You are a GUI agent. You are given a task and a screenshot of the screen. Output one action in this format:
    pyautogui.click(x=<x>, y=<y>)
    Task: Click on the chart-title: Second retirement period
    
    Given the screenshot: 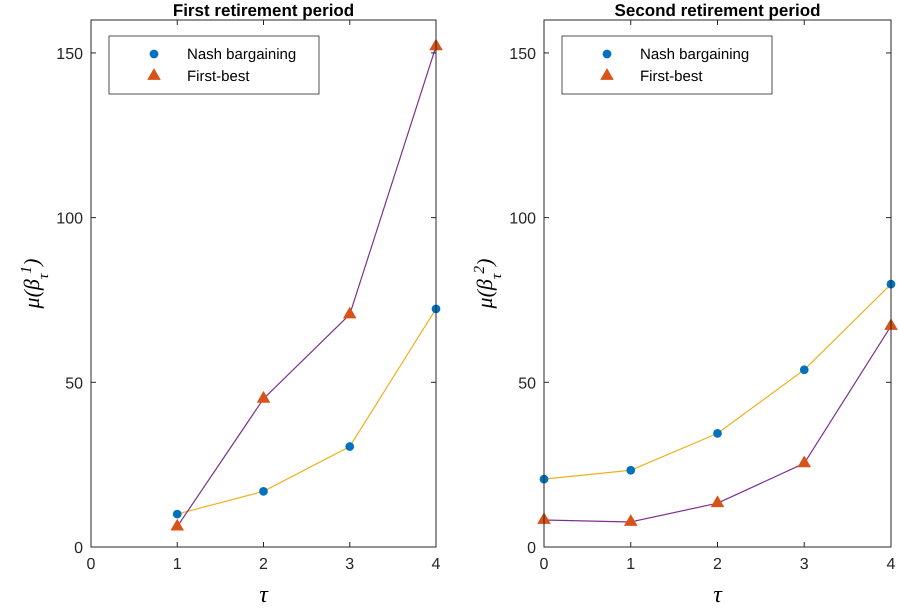 What is the action you would take?
    pyautogui.click(x=717, y=10)
    